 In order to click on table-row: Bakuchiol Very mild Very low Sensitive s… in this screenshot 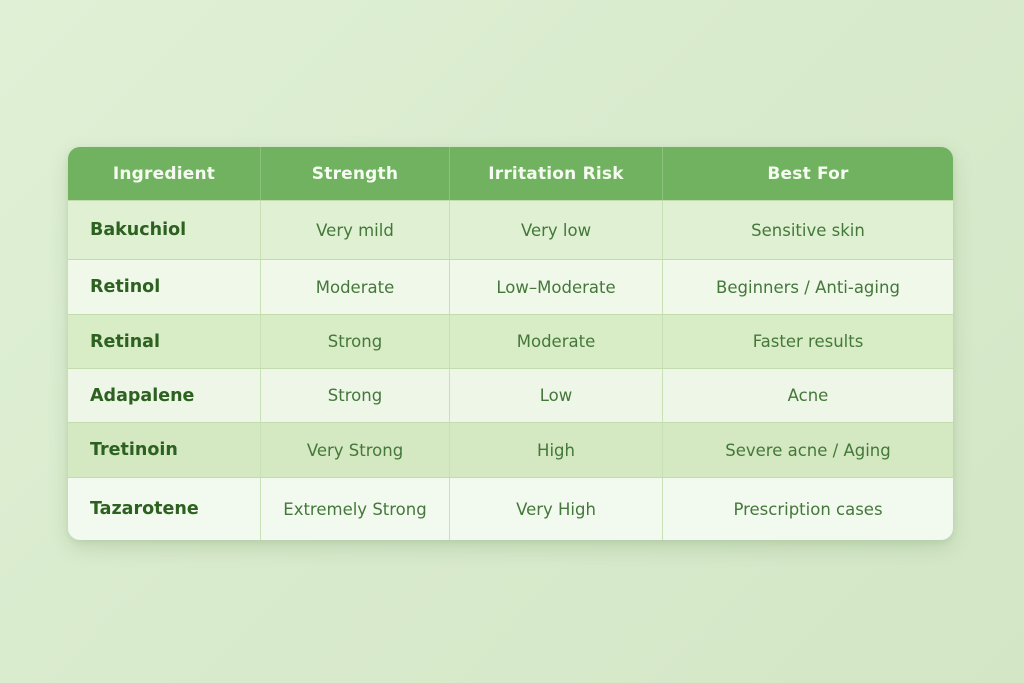, I will do `click(510, 229)`.